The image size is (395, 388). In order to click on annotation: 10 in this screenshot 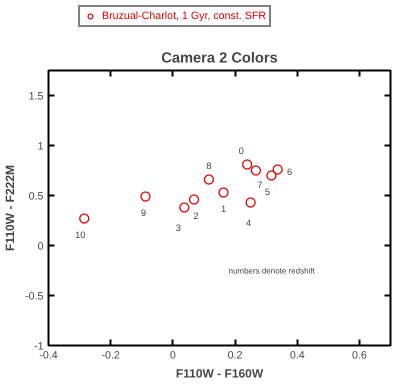, I will do `click(80, 235)`.